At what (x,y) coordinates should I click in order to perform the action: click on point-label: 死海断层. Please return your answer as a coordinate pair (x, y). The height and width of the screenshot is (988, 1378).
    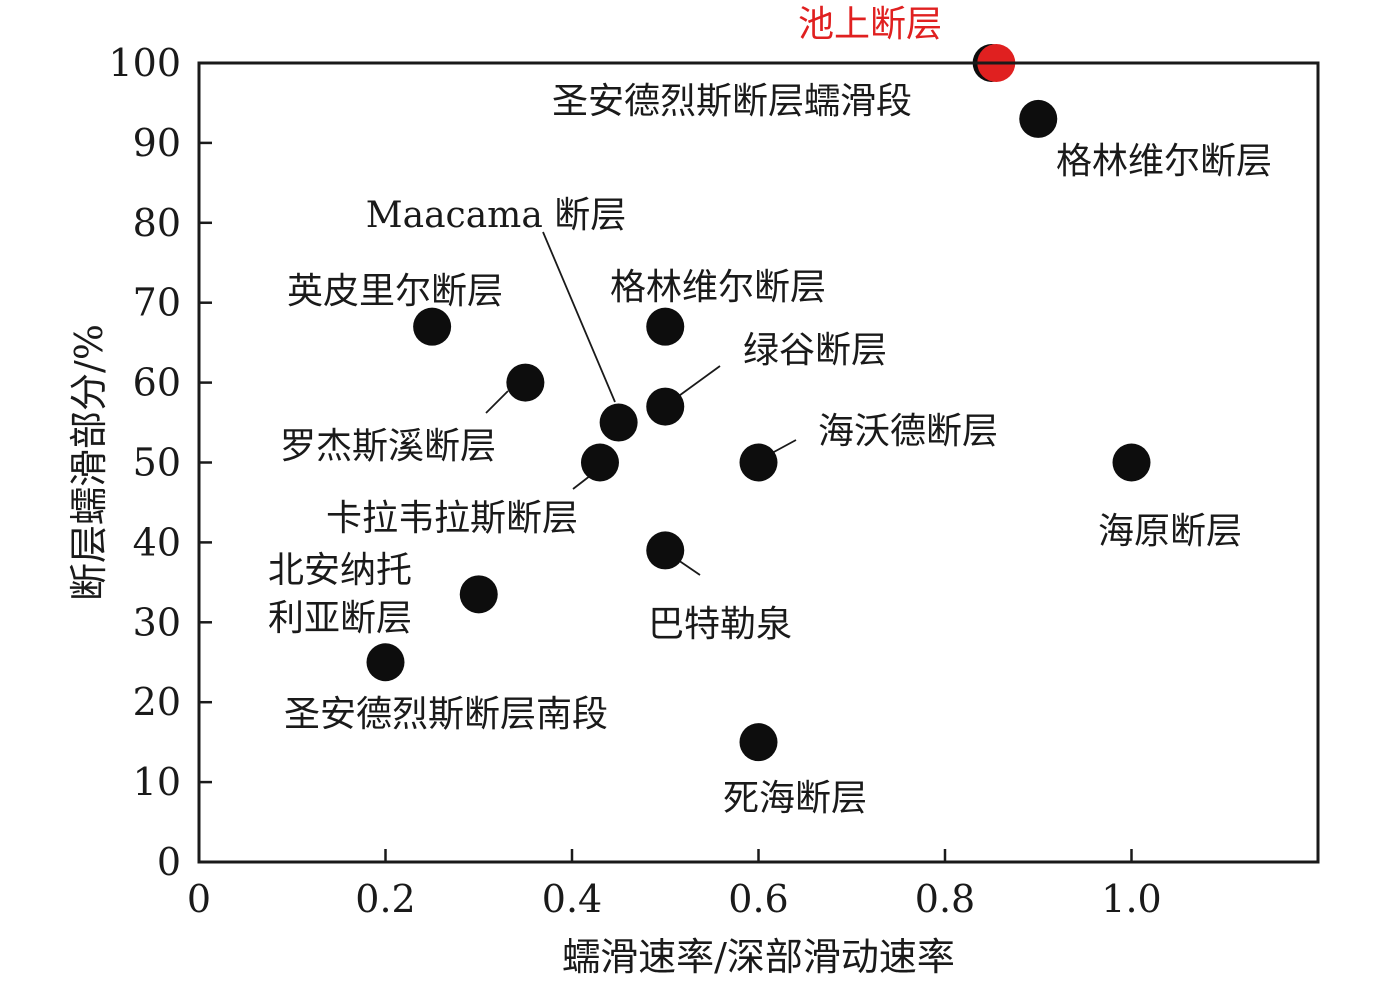
    Looking at the image, I should click on (795, 798).